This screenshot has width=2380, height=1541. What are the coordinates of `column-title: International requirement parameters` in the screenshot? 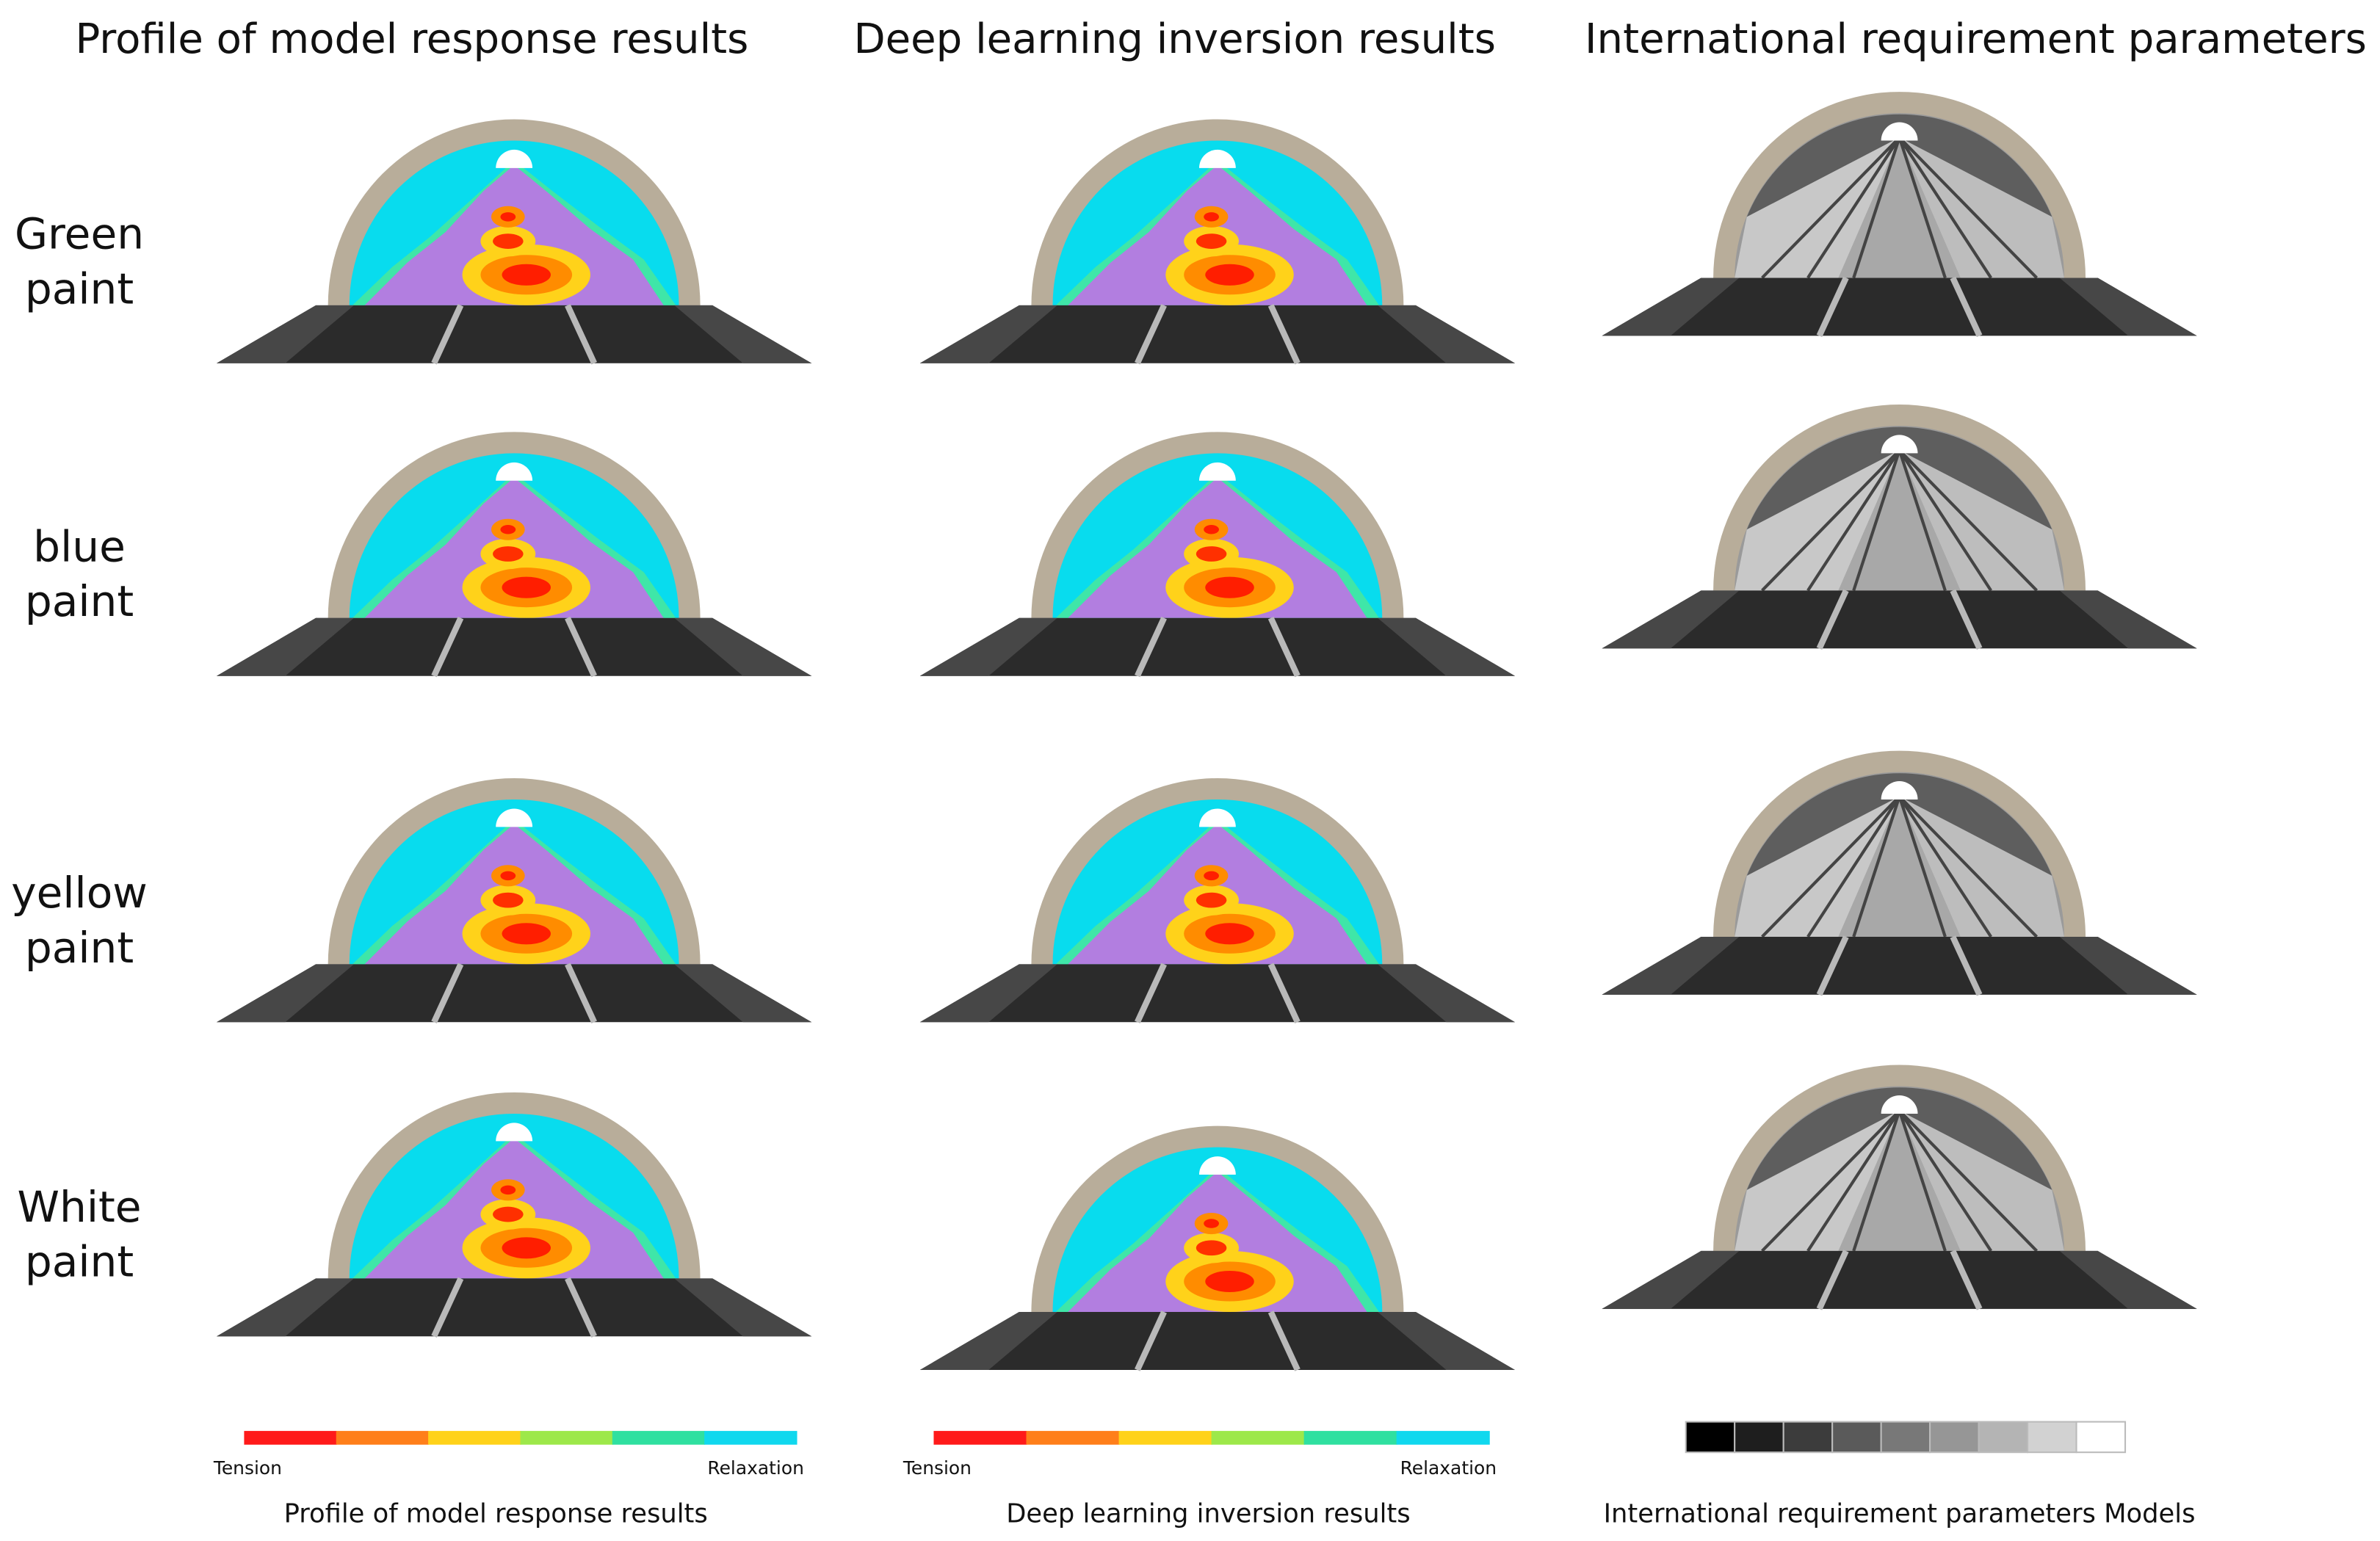 It's located at (1976, 39).